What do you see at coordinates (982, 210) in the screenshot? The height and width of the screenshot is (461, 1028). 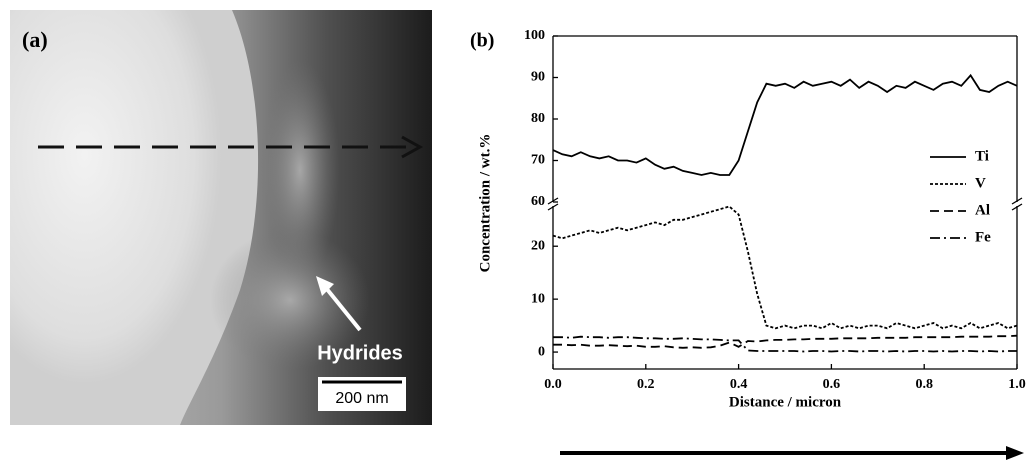 I see `legend-label: Al` at bounding box center [982, 210].